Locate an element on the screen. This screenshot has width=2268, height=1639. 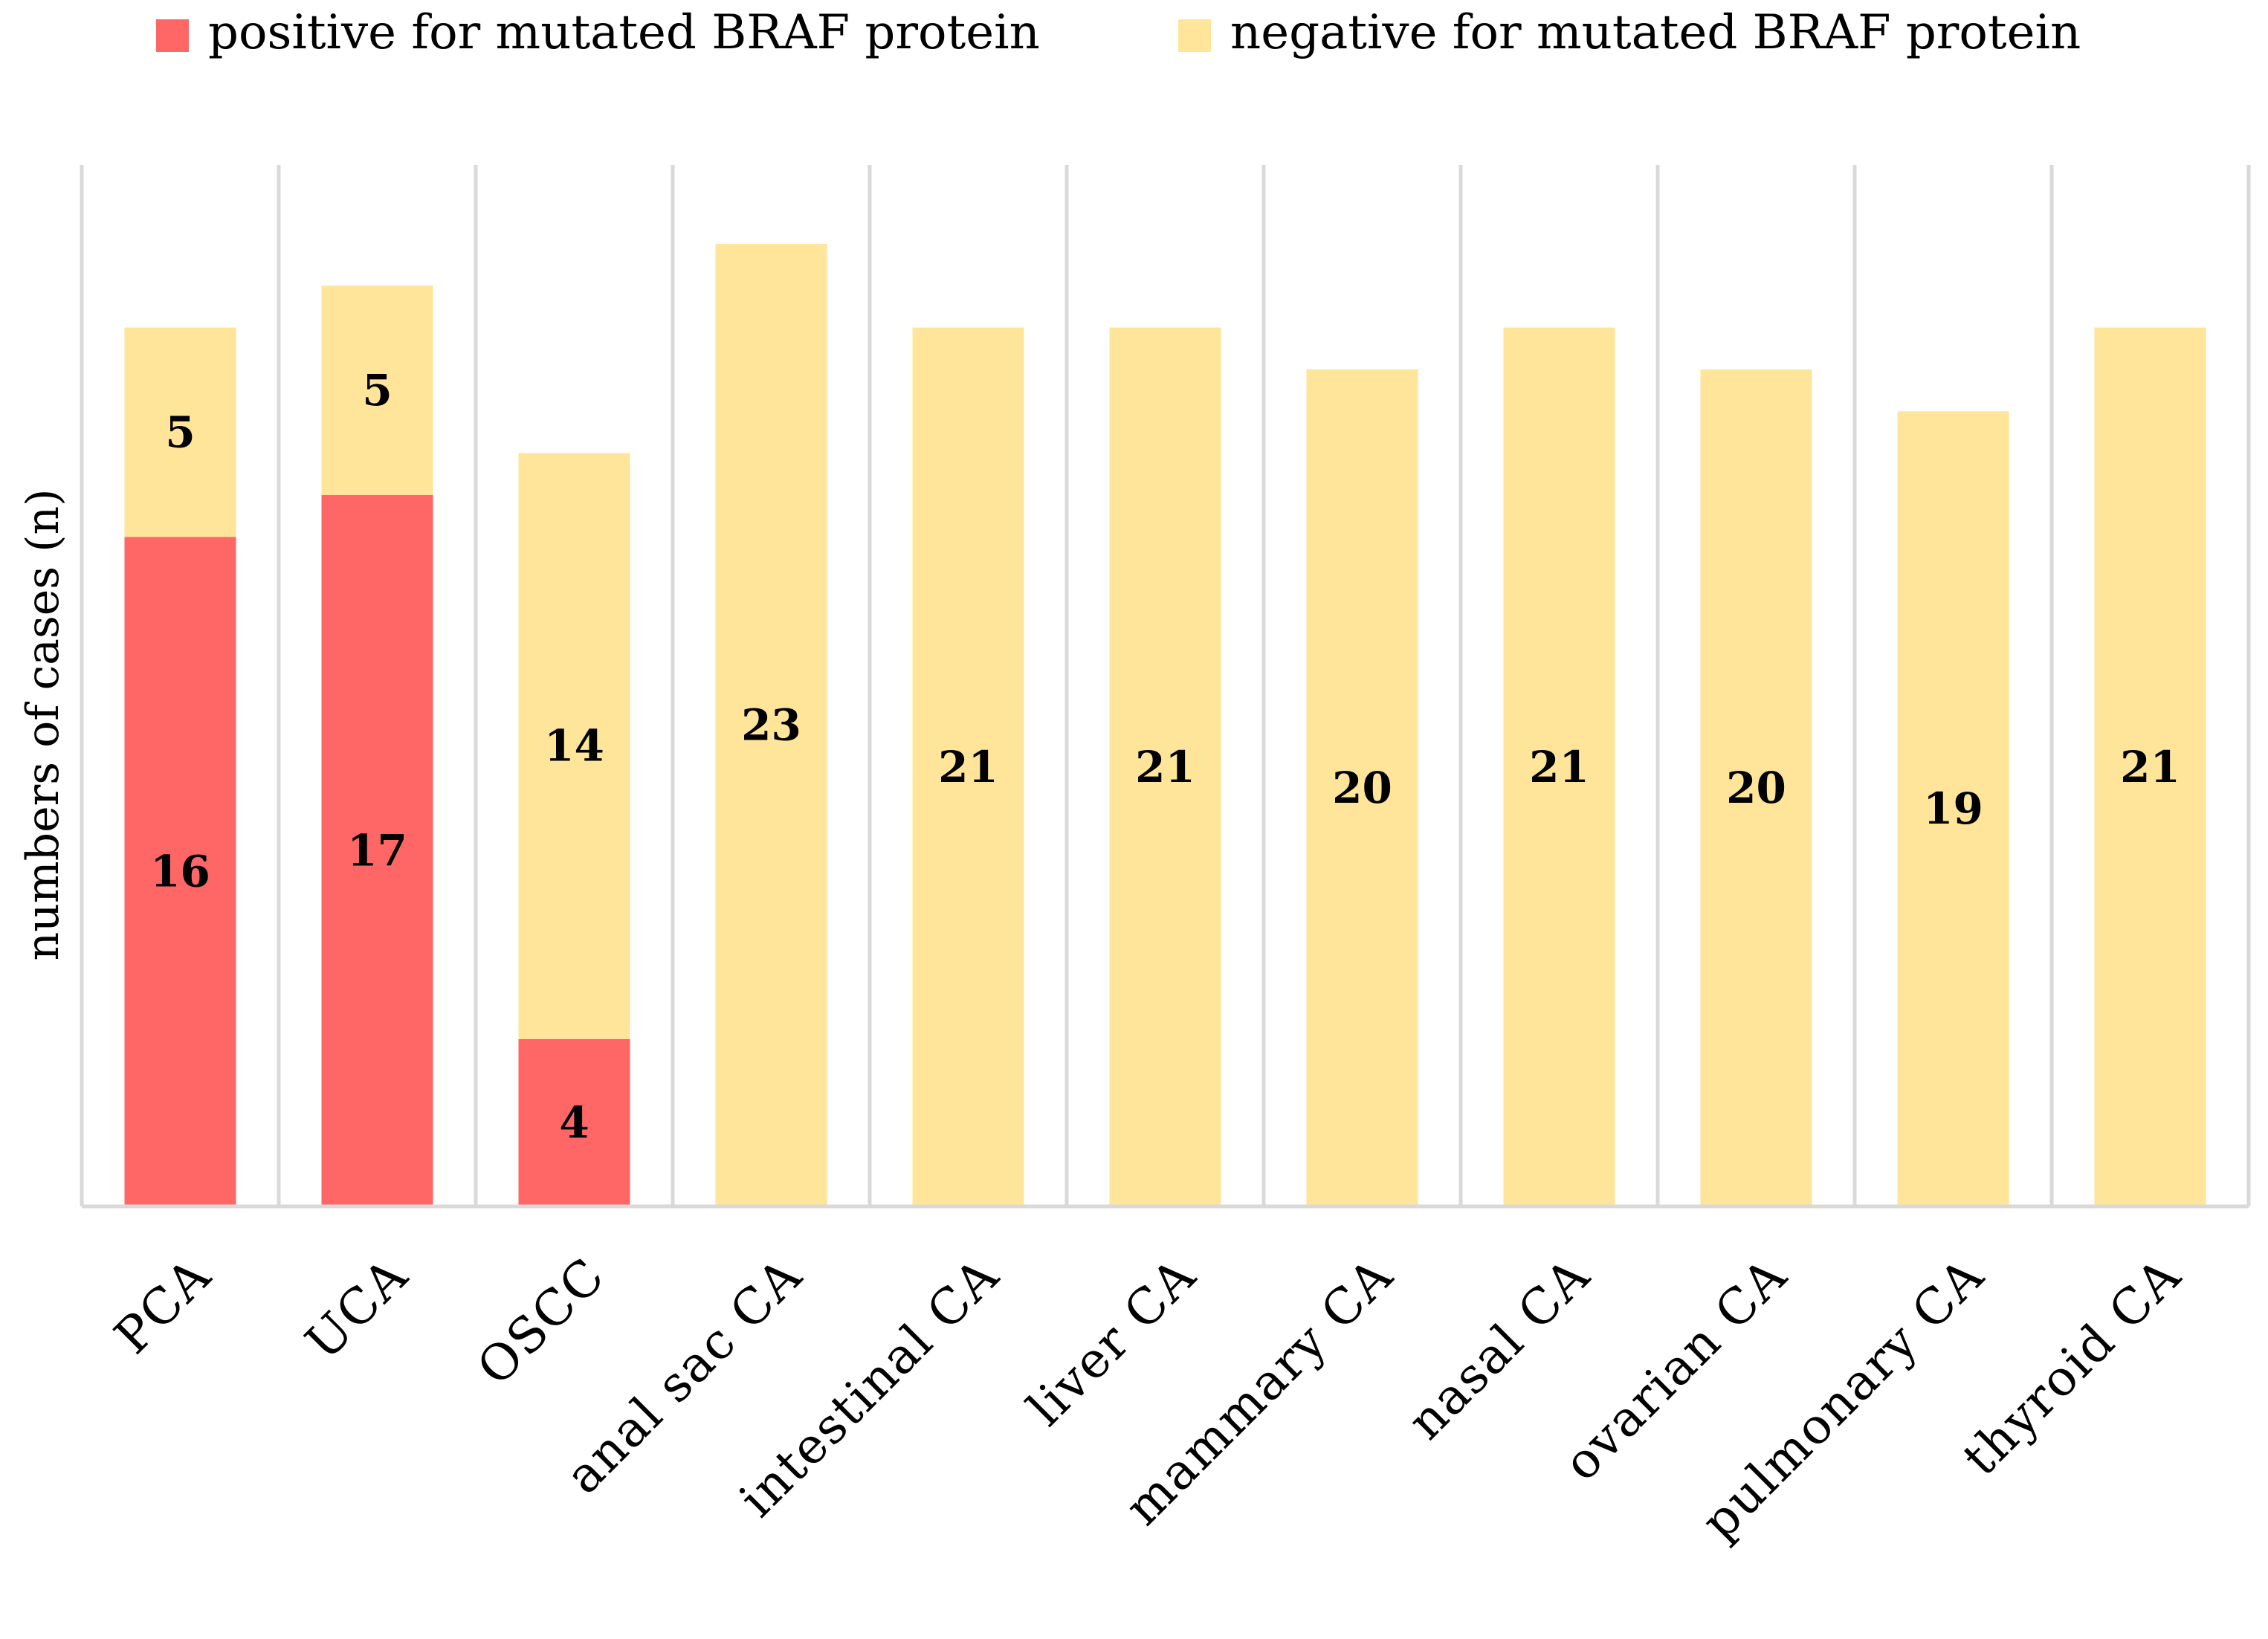
data-label-pulmonary-ca-series-1: 19 is located at coordinates (1953, 809).